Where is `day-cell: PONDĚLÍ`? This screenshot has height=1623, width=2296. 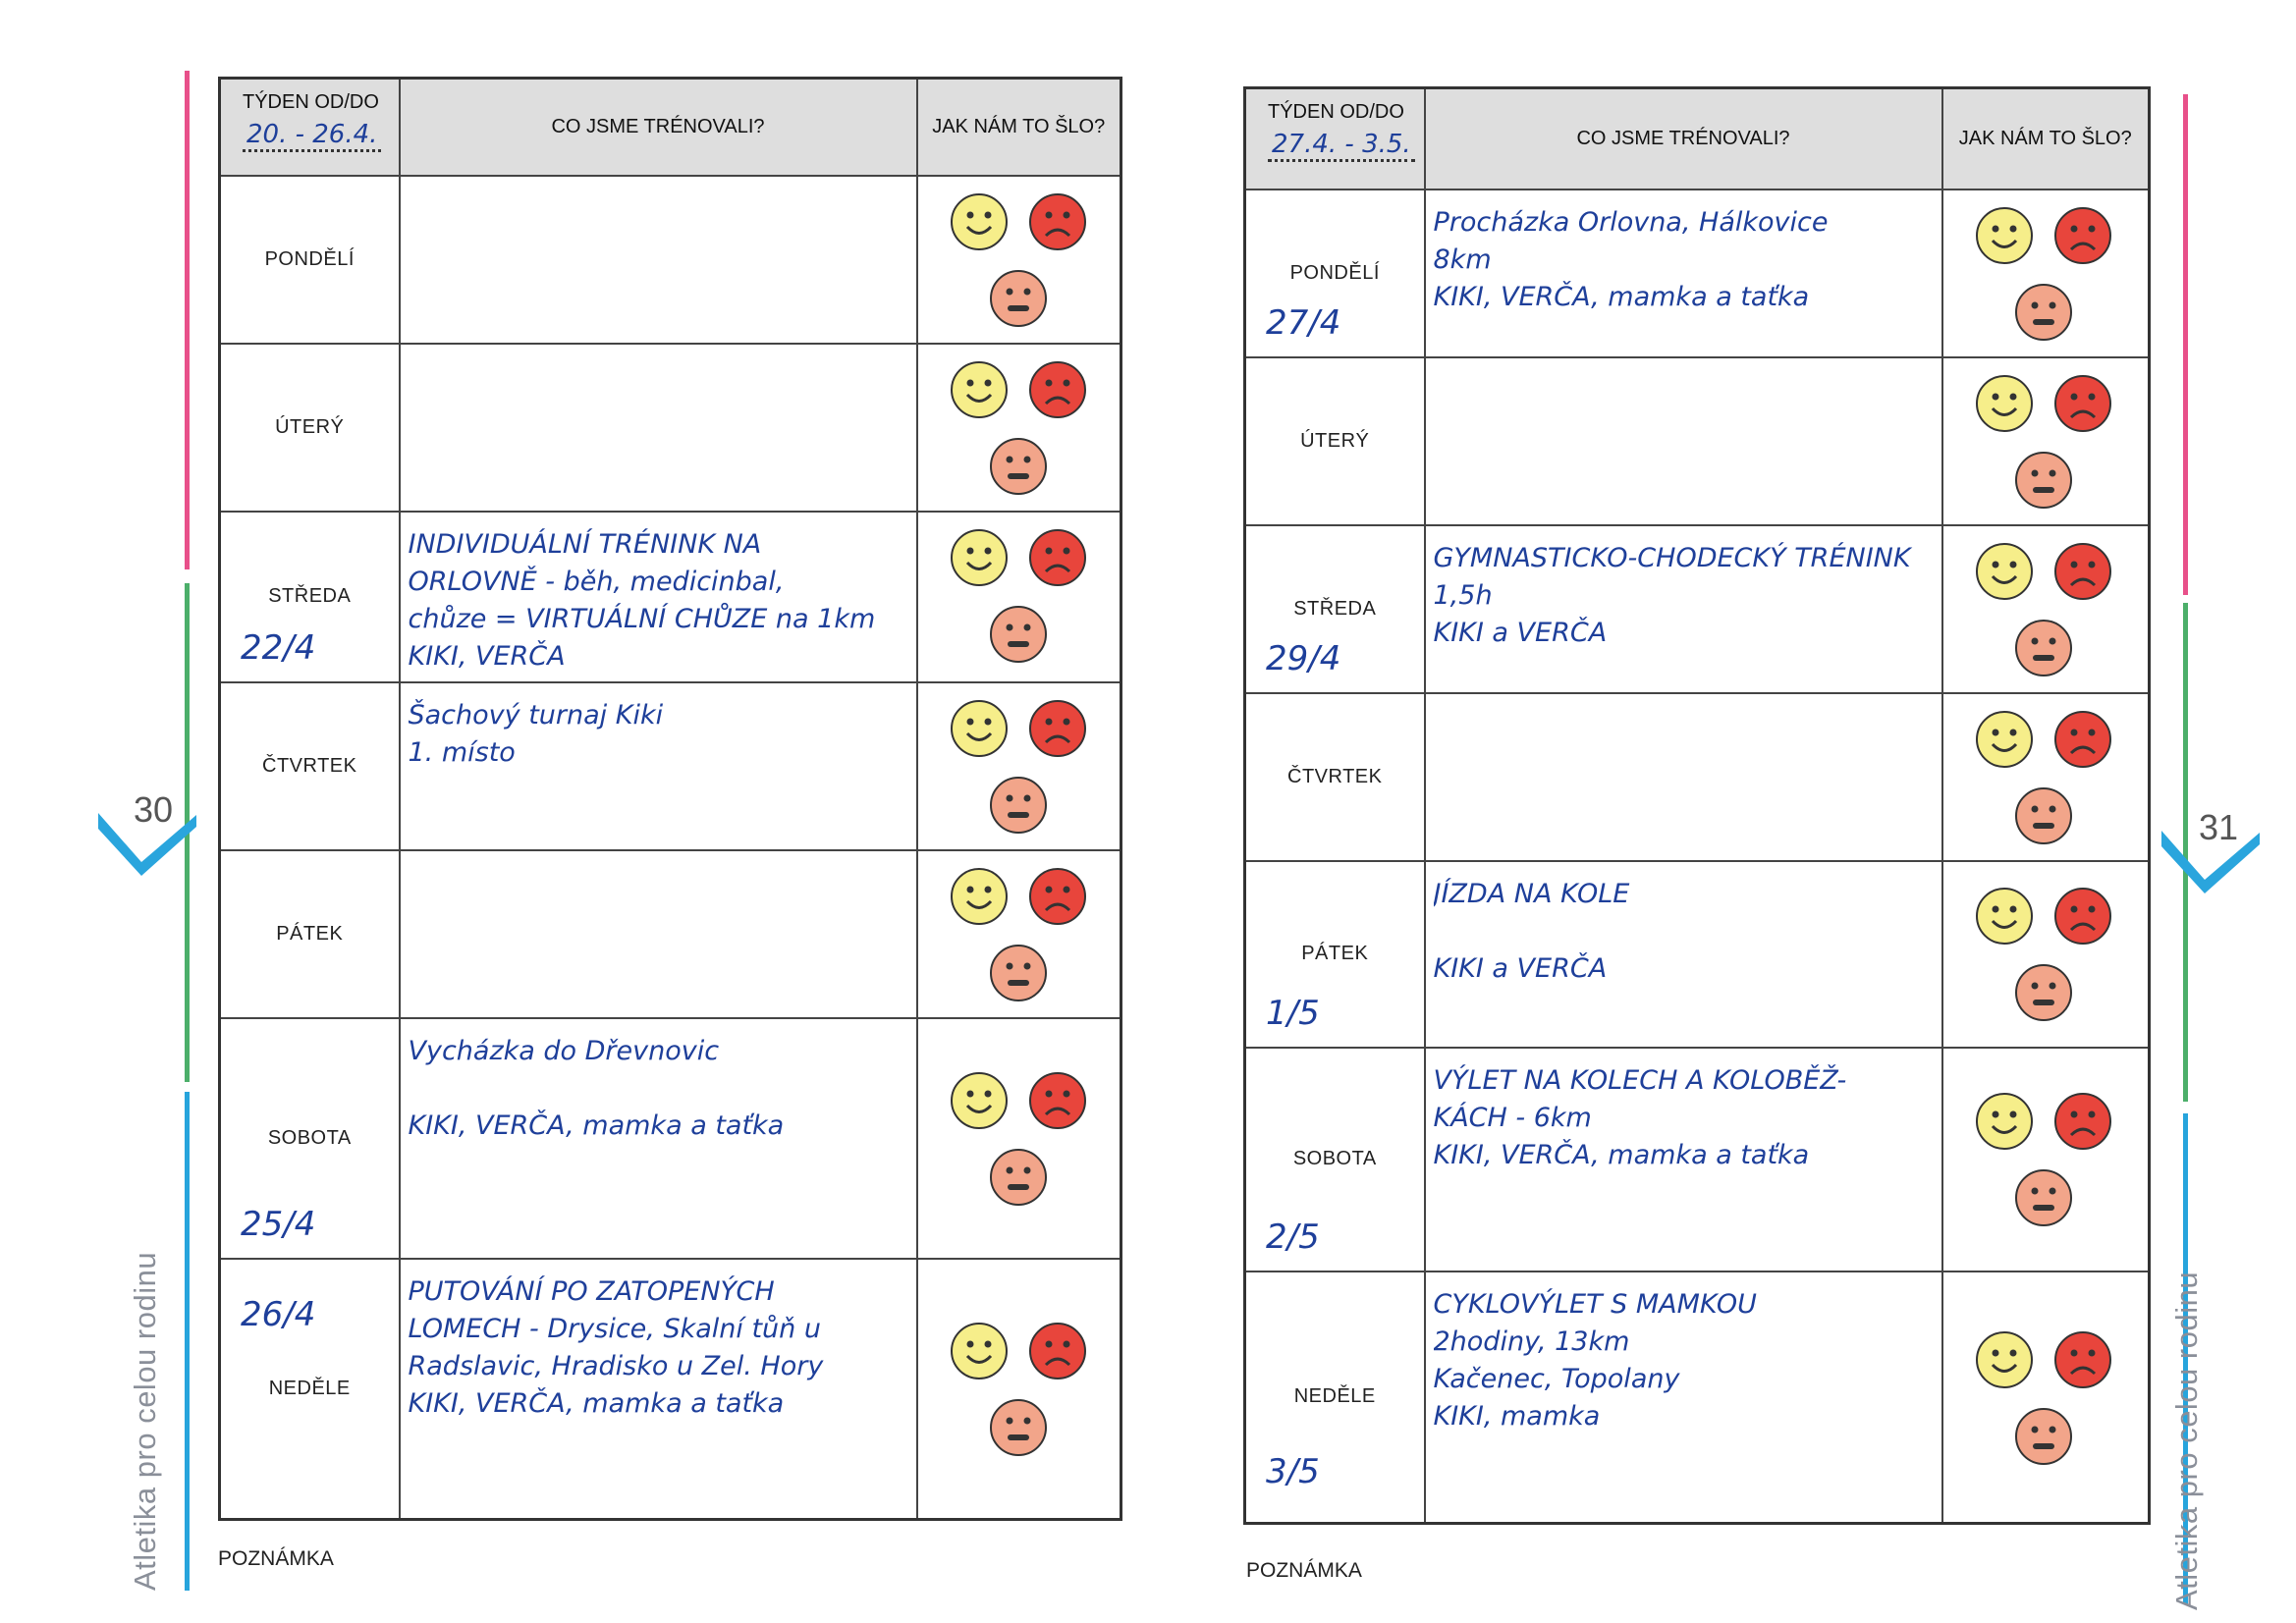 day-cell: PONDĚLÍ is located at coordinates (309, 259).